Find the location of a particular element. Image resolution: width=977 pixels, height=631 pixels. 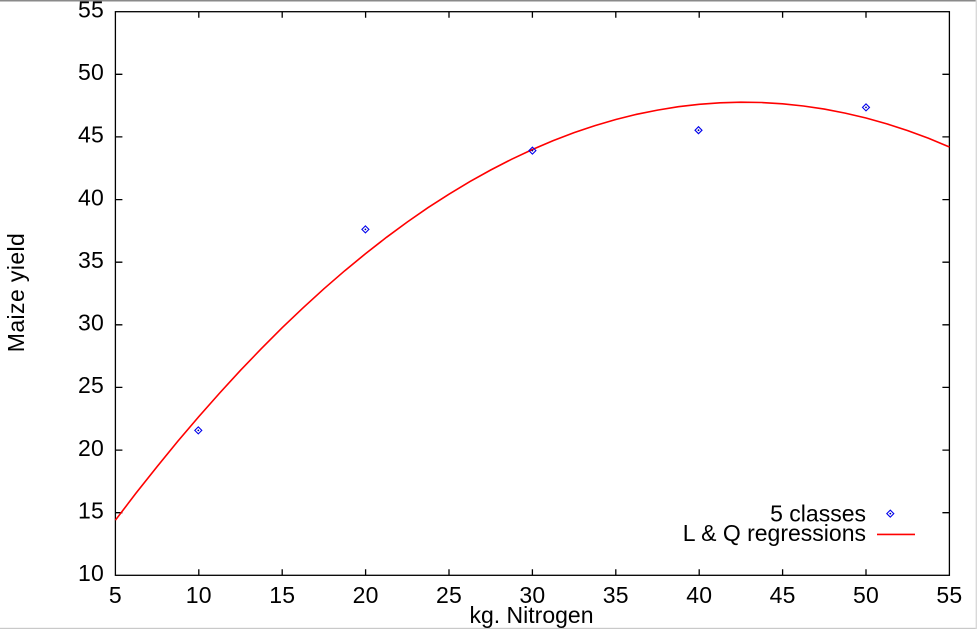

svg-text: 5 classes is located at coordinates (818, 514).